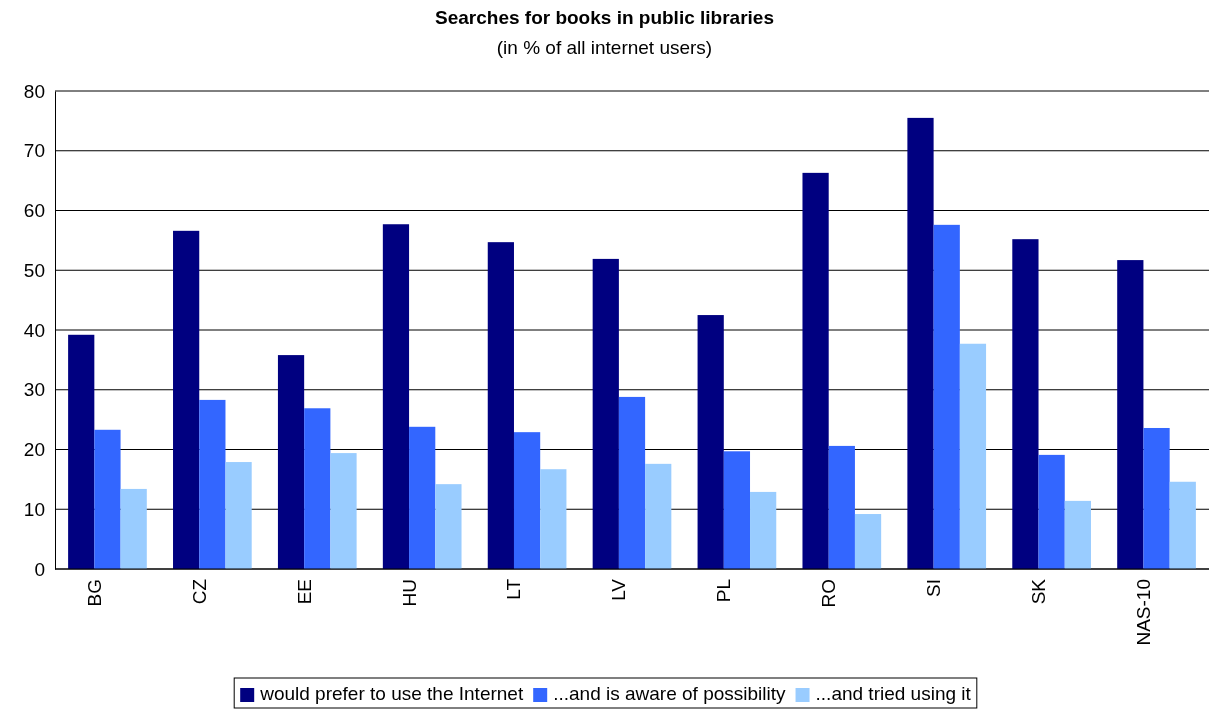 The width and height of the screenshot is (1209, 715). What do you see at coordinates (409, 593) in the screenshot?
I see `x-tick-label: HU` at bounding box center [409, 593].